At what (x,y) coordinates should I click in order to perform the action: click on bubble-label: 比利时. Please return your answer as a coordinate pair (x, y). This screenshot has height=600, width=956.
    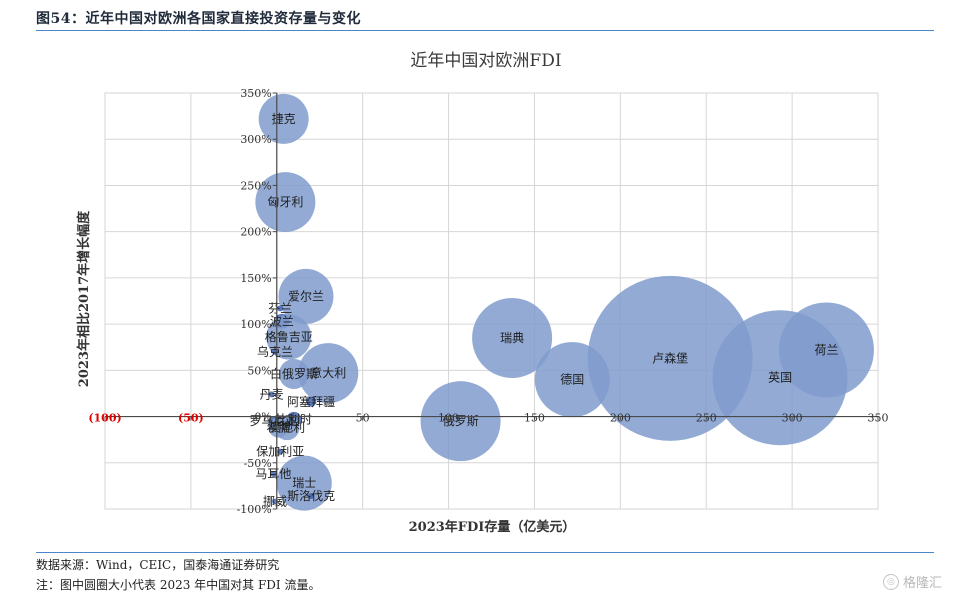
    Looking at the image, I should click on (294, 419).